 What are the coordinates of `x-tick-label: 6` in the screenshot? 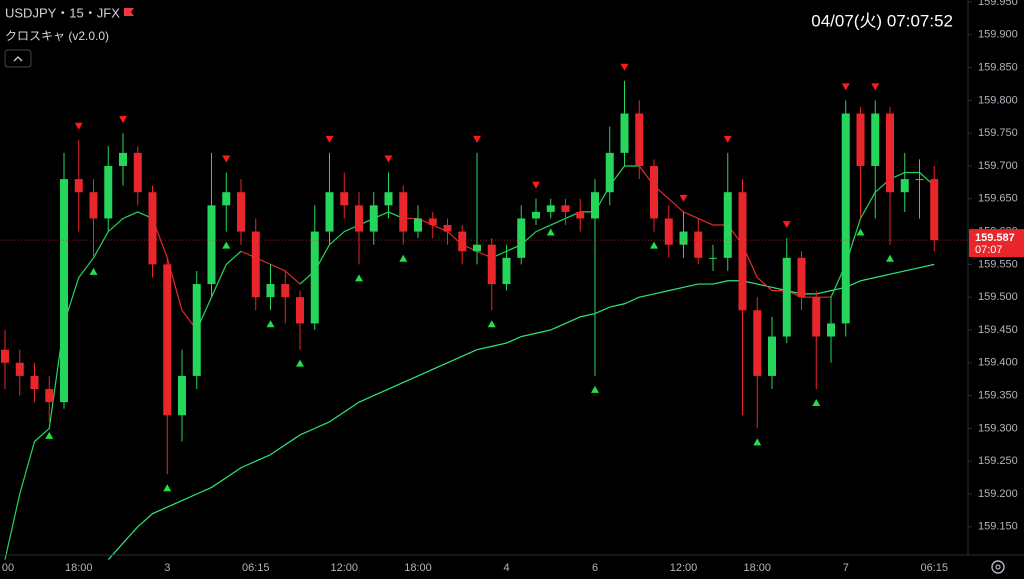 It's located at (595, 568).